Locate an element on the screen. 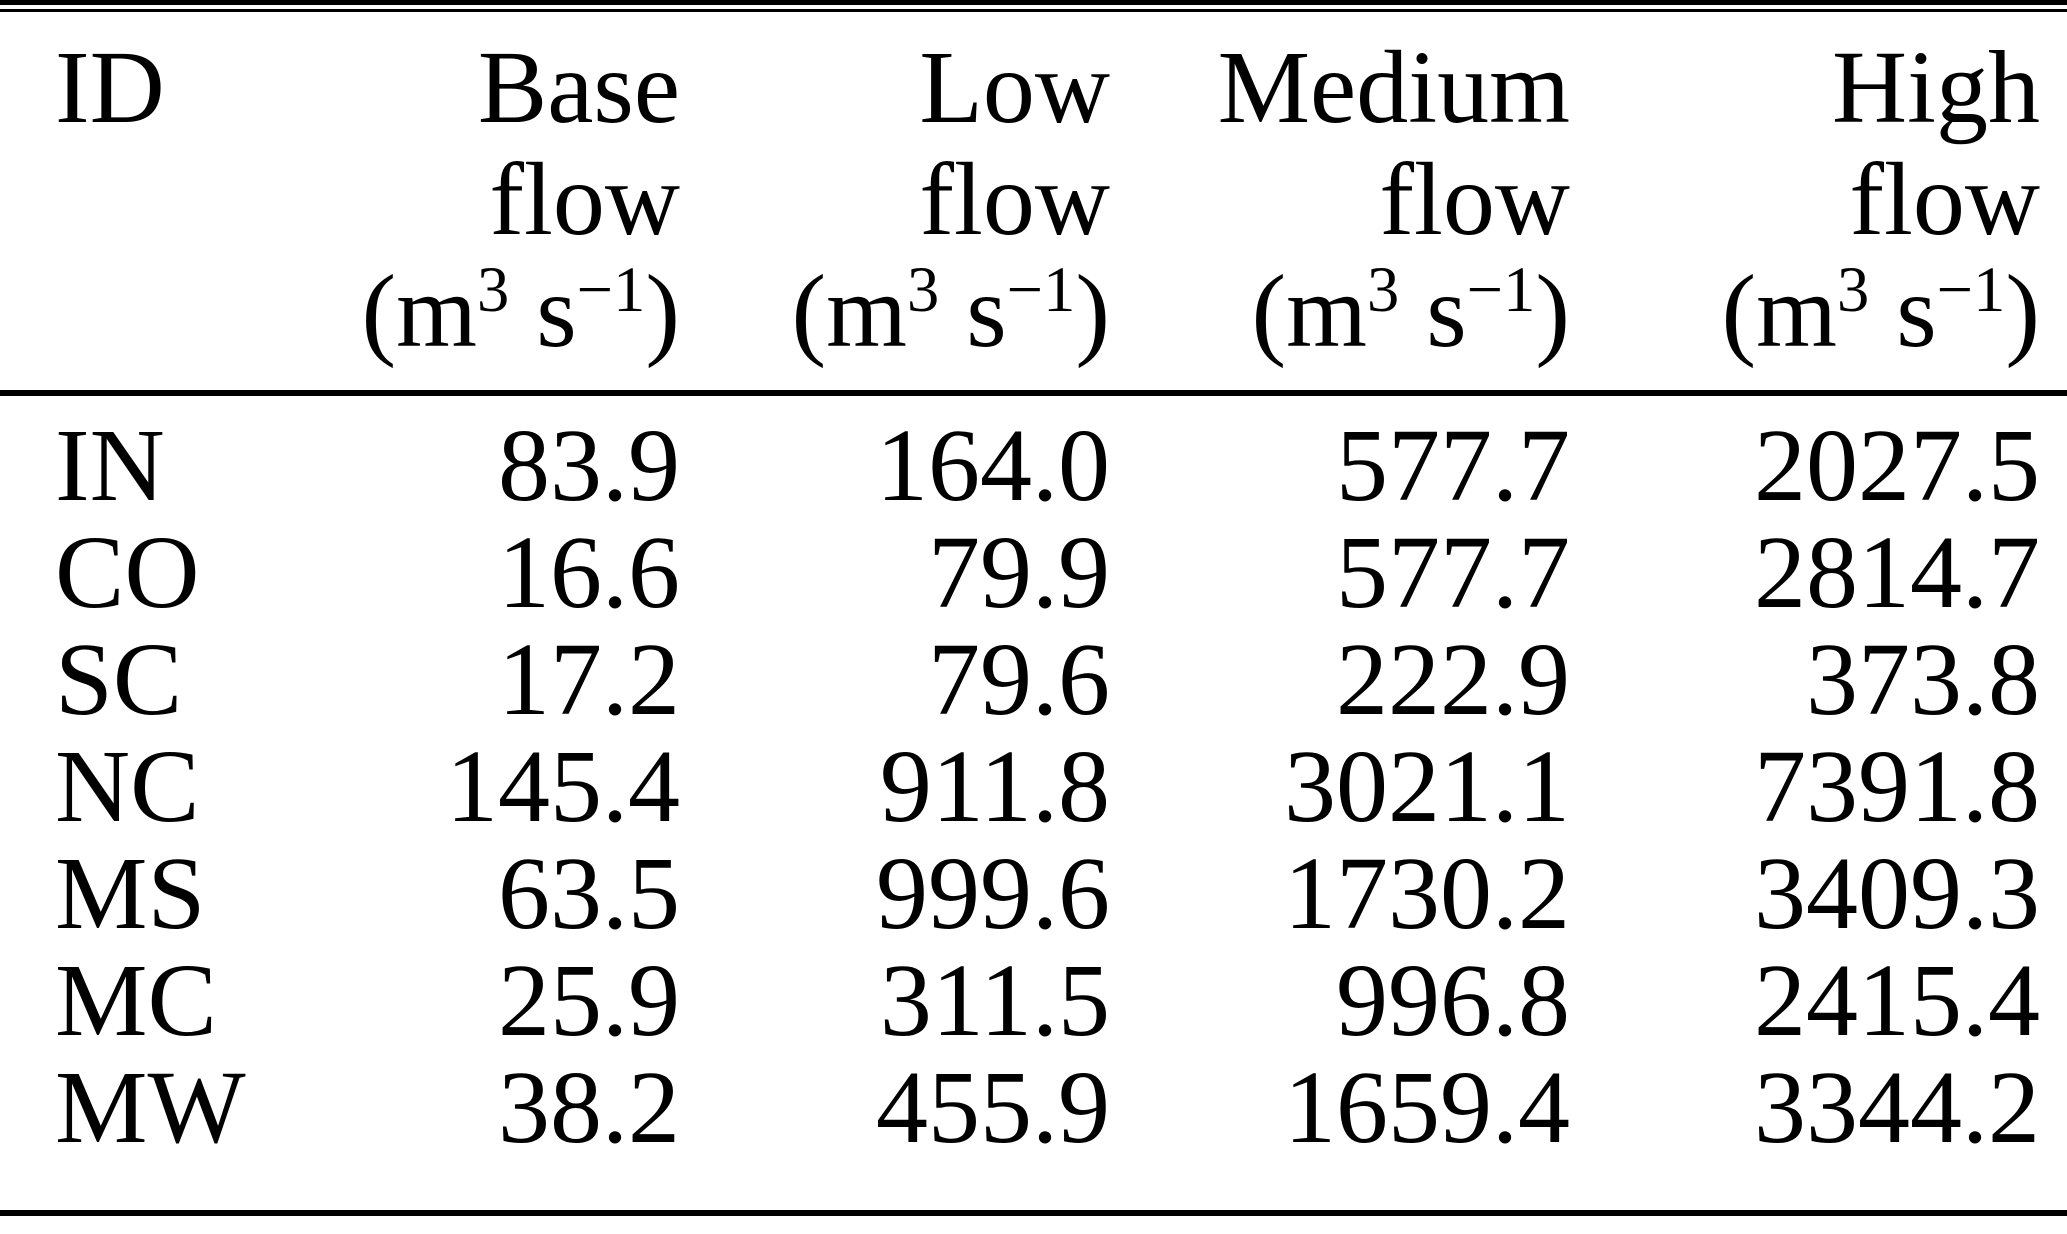 The image size is (2067, 1234). cell-low-flow: 911.8 is located at coordinates (994, 786).